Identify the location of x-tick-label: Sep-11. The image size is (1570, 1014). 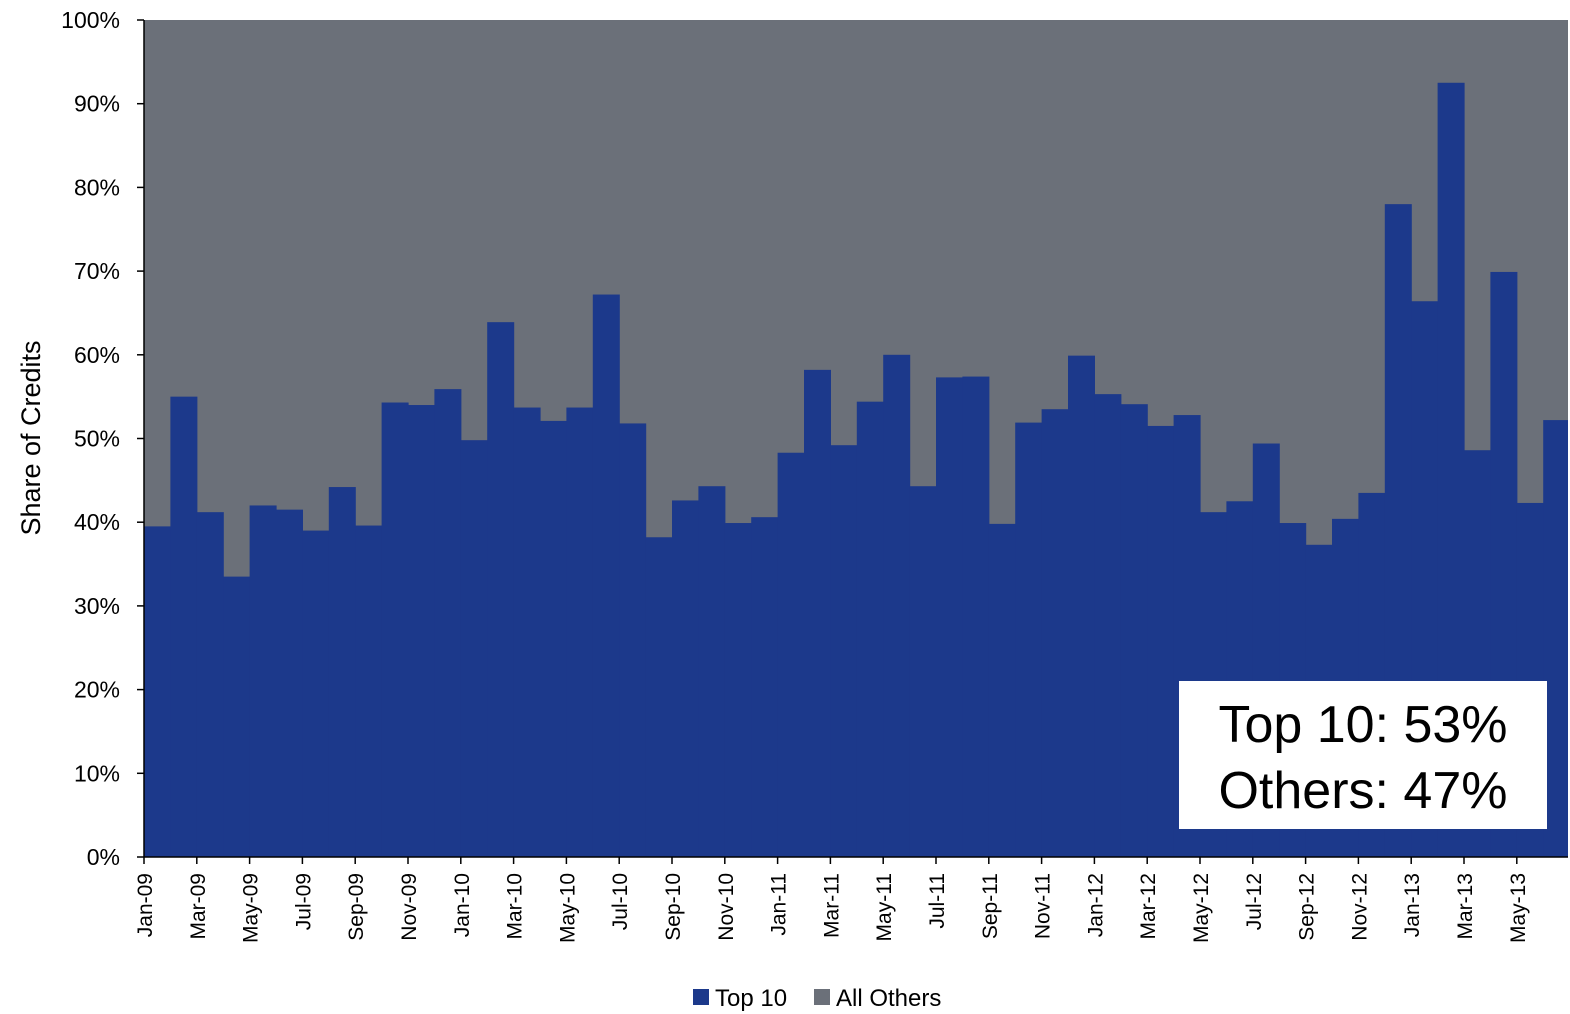
(990, 906).